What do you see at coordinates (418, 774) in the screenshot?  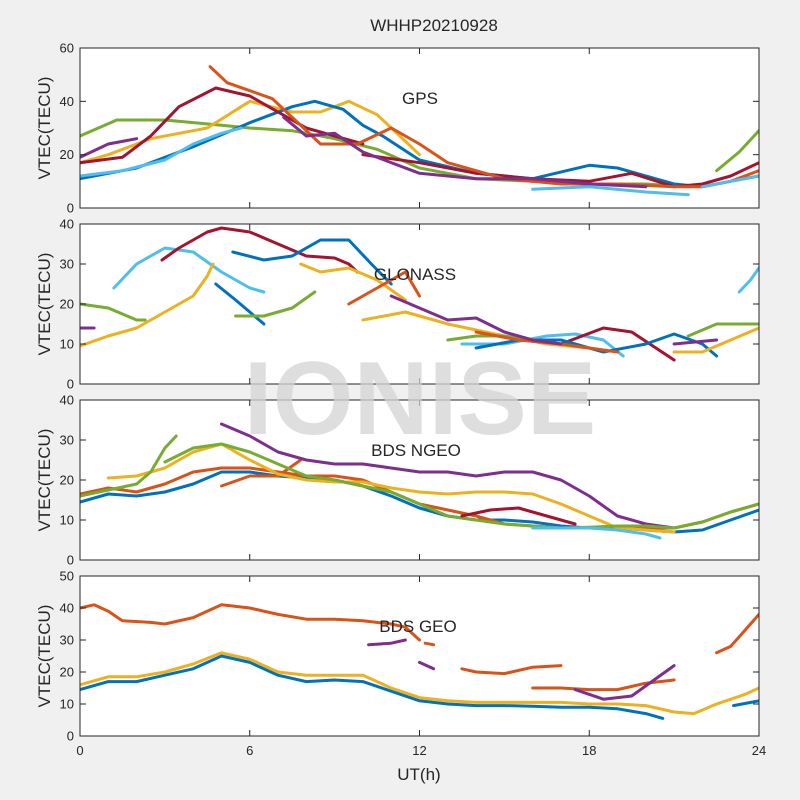 I see `x-axis-label: UT(h)` at bounding box center [418, 774].